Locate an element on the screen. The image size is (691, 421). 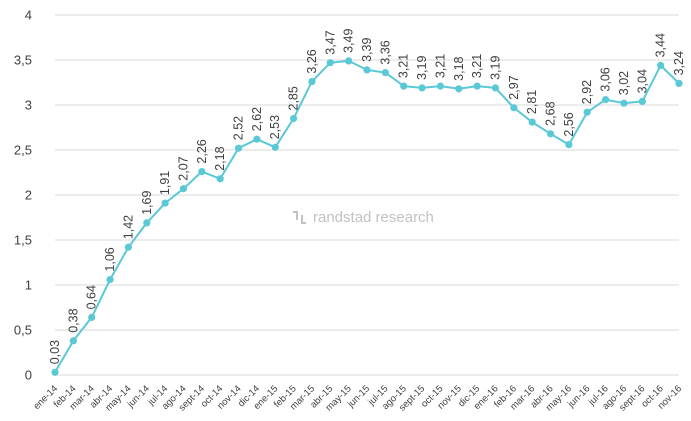
data-label: 0,64 is located at coordinates (92, 297).